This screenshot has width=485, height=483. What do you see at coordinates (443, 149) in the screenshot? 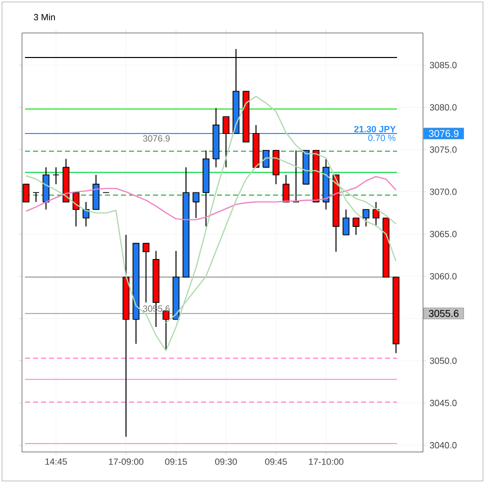
I see `y-tick-label: 3075.0` at bounding box center [443, 149].